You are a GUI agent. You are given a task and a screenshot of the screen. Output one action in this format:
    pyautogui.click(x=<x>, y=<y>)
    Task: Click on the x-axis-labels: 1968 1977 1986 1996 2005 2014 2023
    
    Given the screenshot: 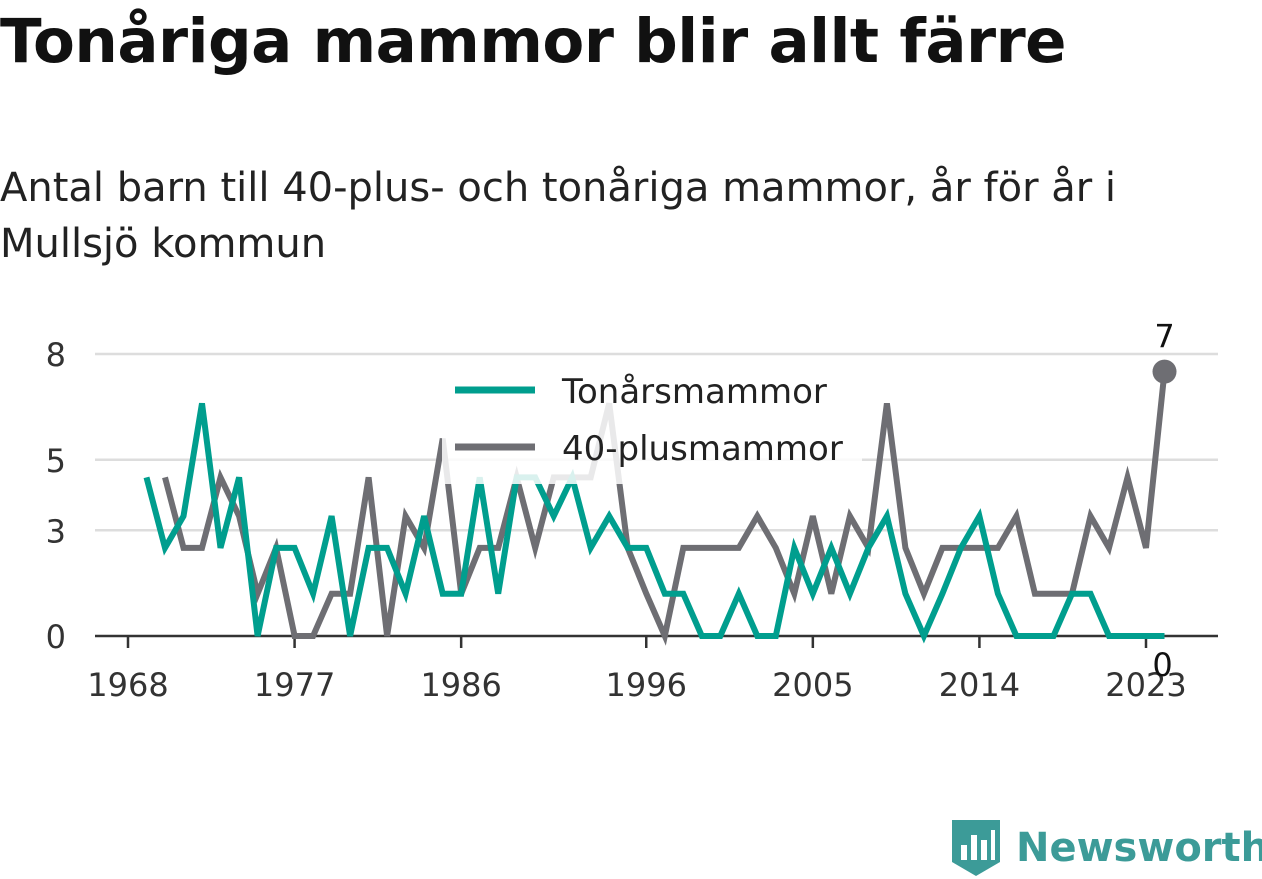 What is the action you would take?
    pyautogui.click(x=636, y=685)
    